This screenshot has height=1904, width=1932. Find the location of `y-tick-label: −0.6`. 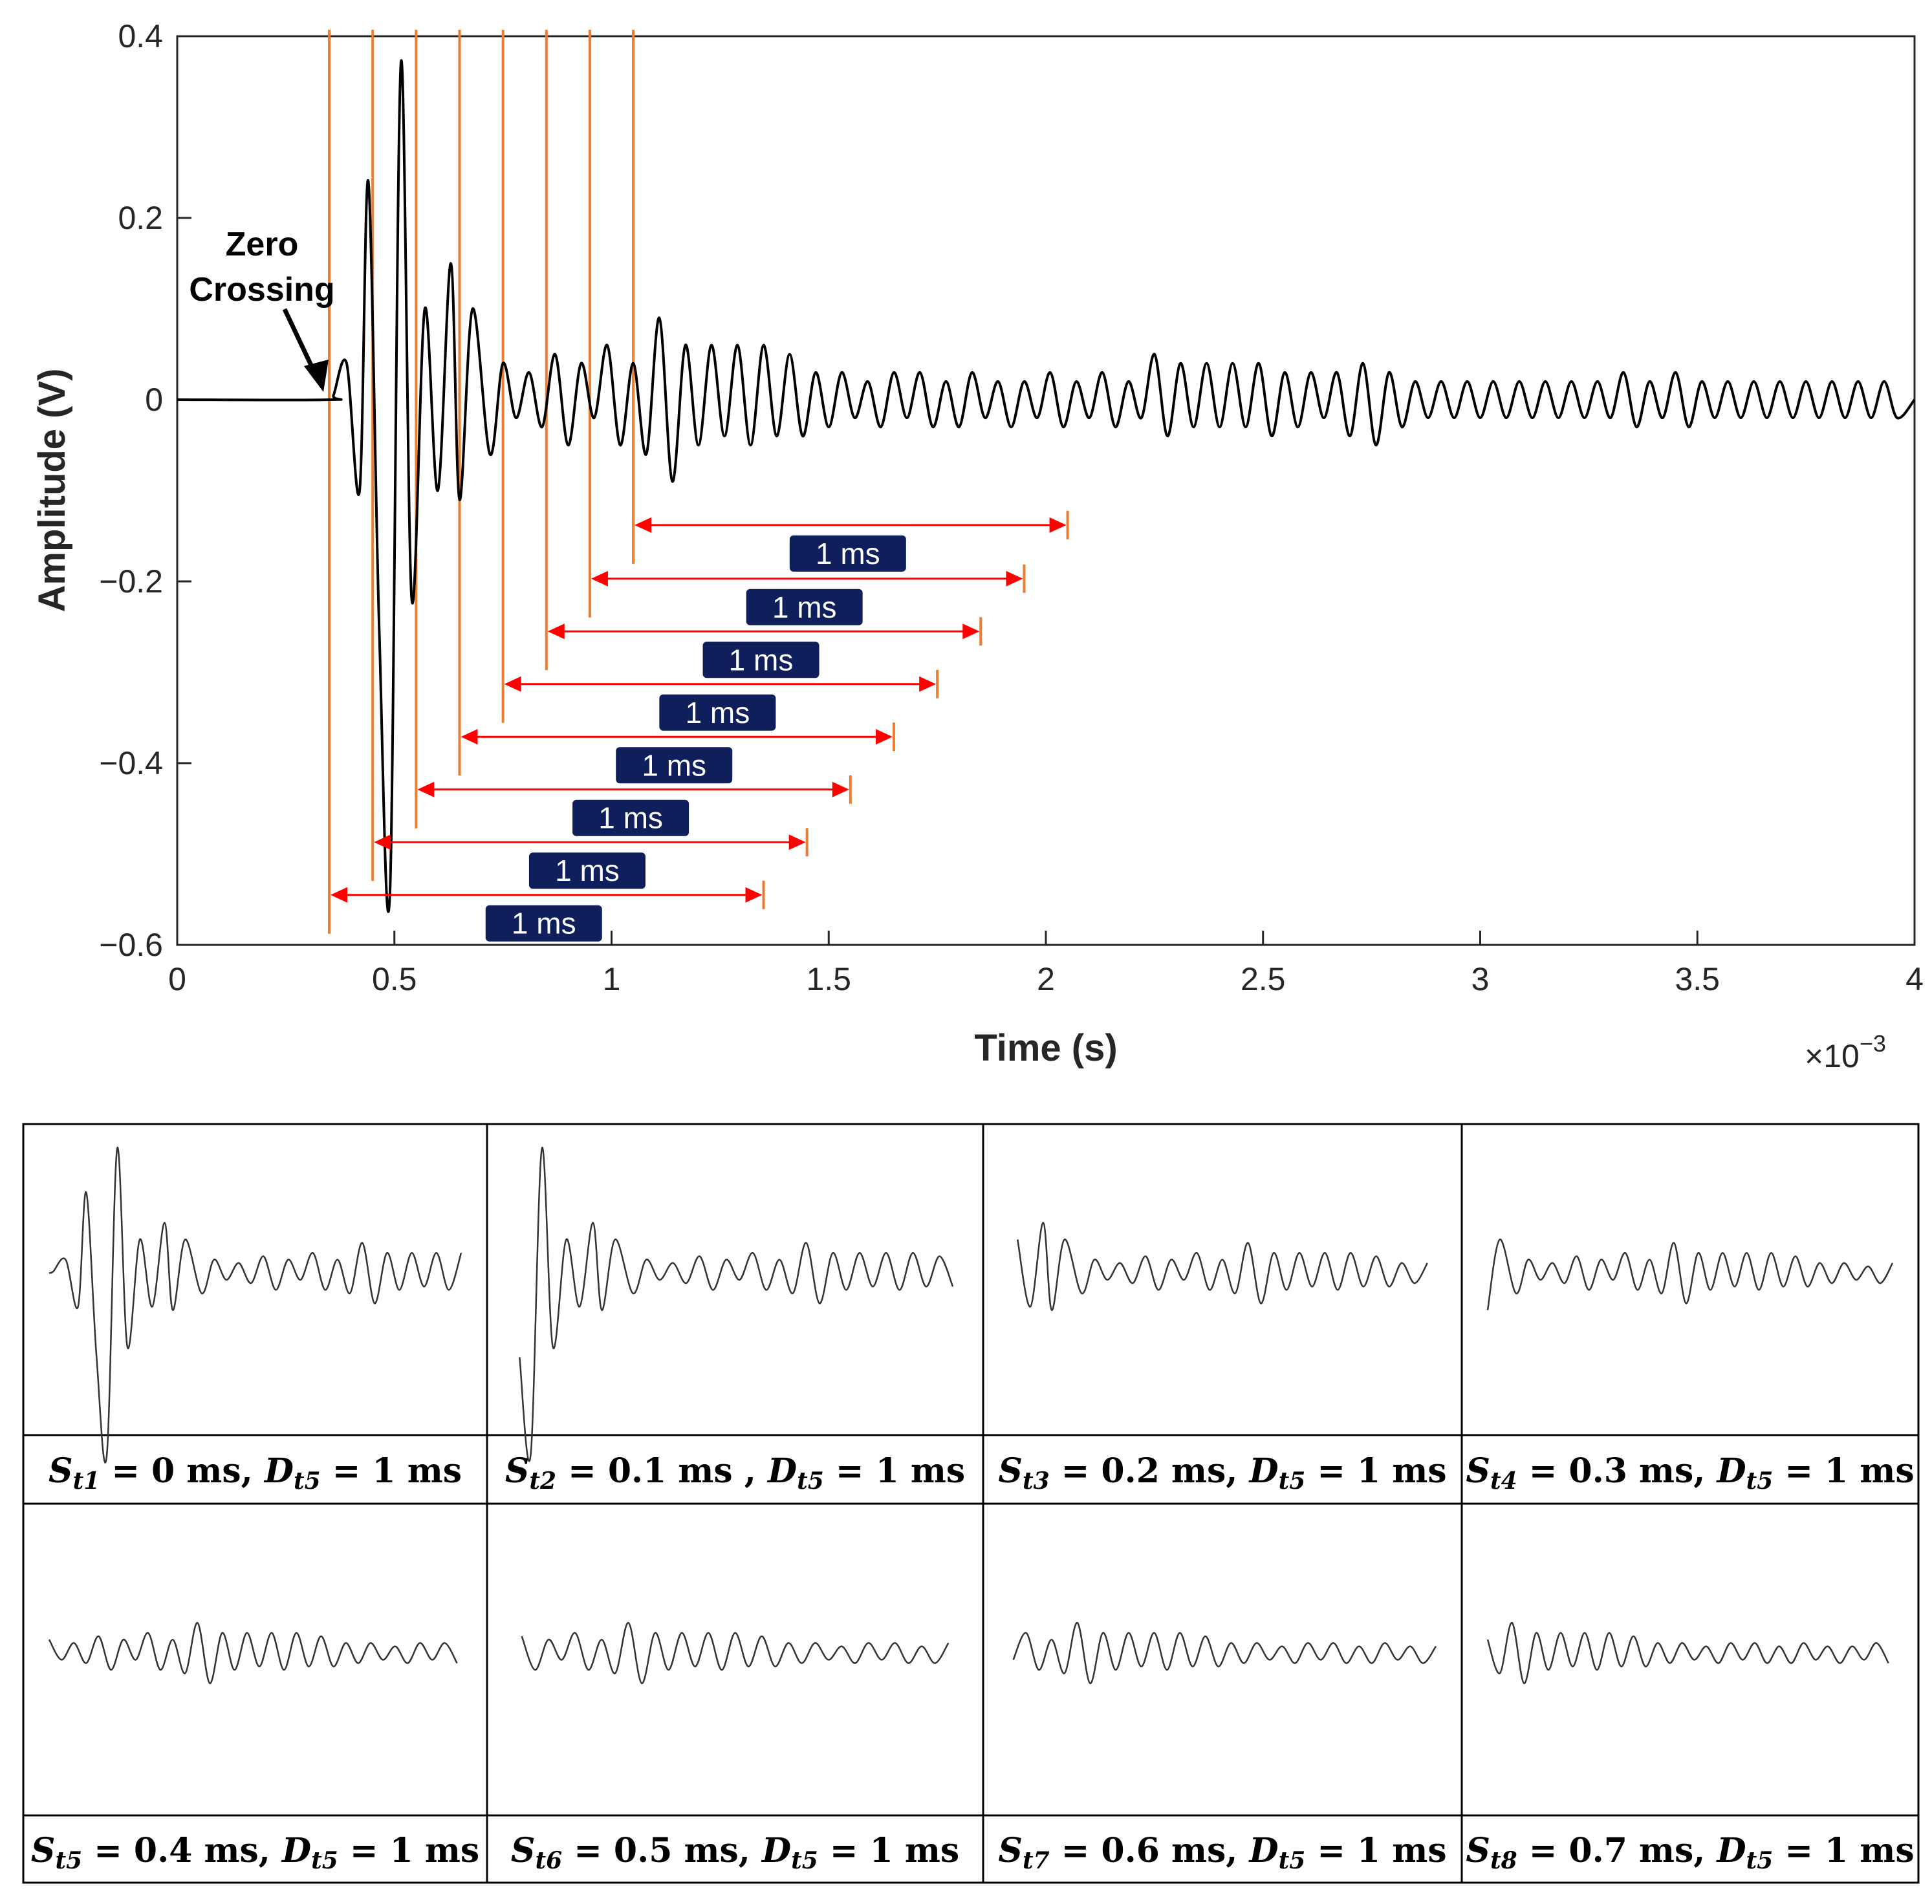

y-tick-label: −0.6 is located at coordinates (131, 945).